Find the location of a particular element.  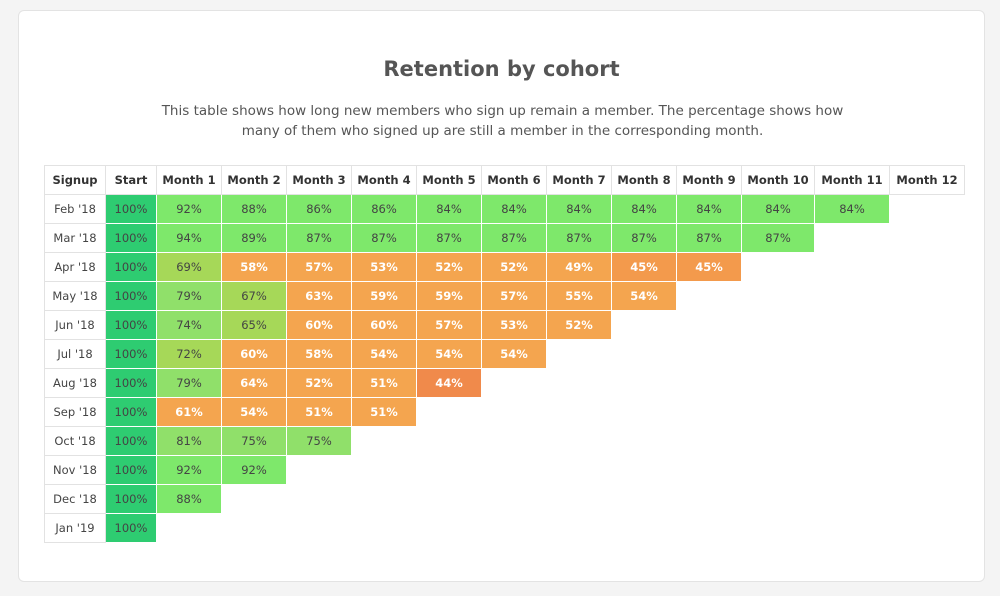

table-row: May '18 100% 79% 67% 63% 59% 59% 57% 55% 54% is located at coordinates (504, 296).